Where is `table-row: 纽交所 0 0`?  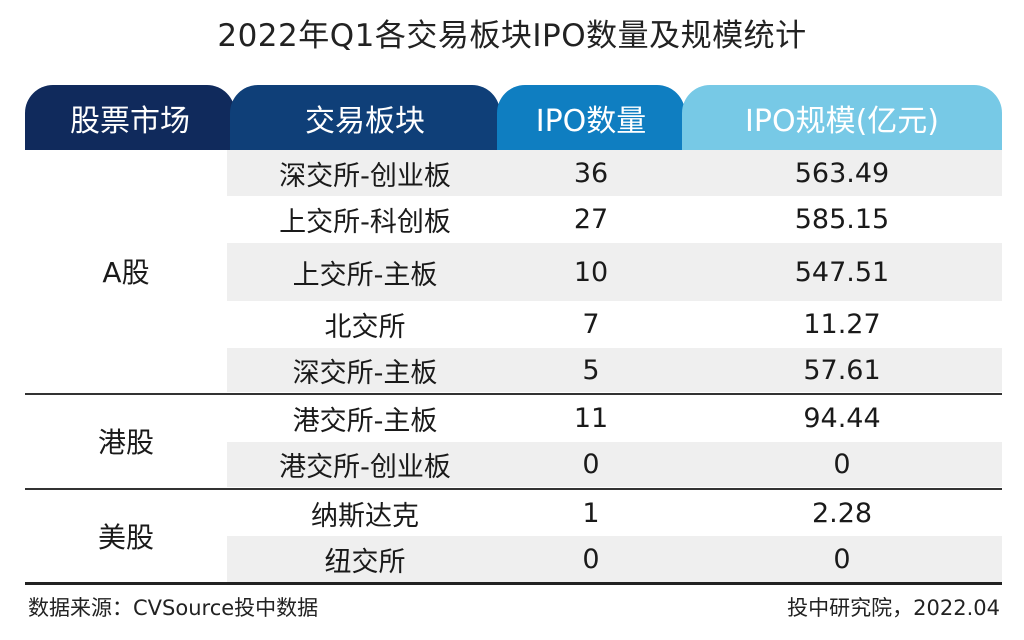 table-row: 纽交所 0 0 is located at coordinates (513, 559).